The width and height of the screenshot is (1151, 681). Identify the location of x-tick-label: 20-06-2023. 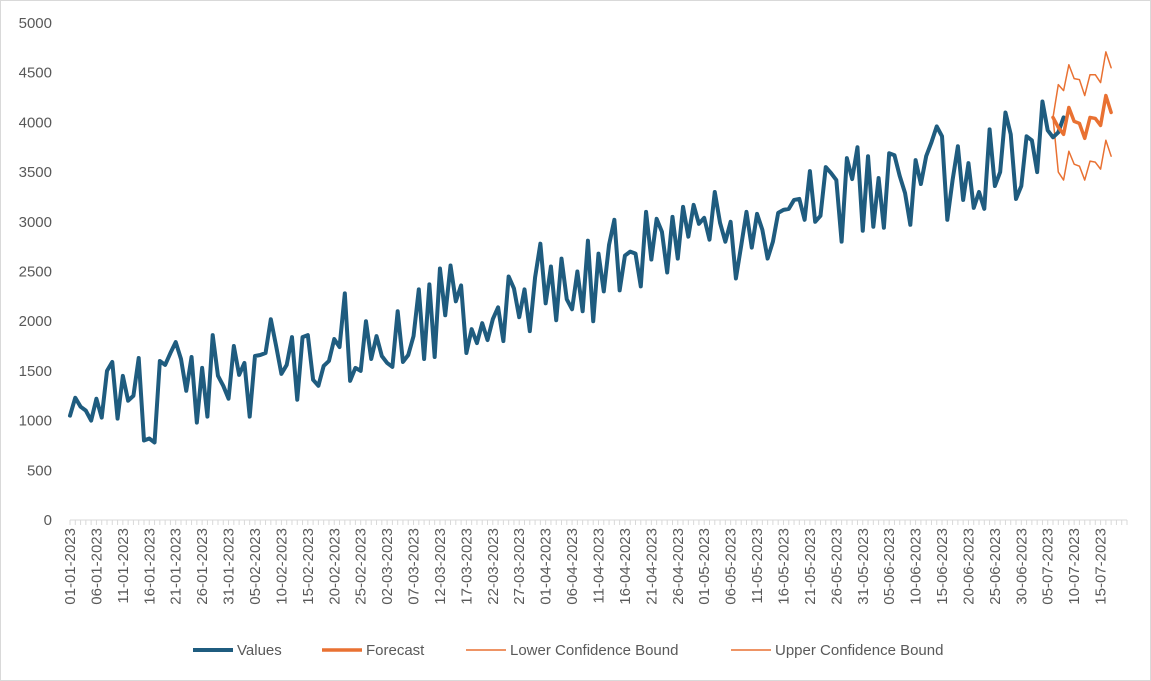
(968, 566).